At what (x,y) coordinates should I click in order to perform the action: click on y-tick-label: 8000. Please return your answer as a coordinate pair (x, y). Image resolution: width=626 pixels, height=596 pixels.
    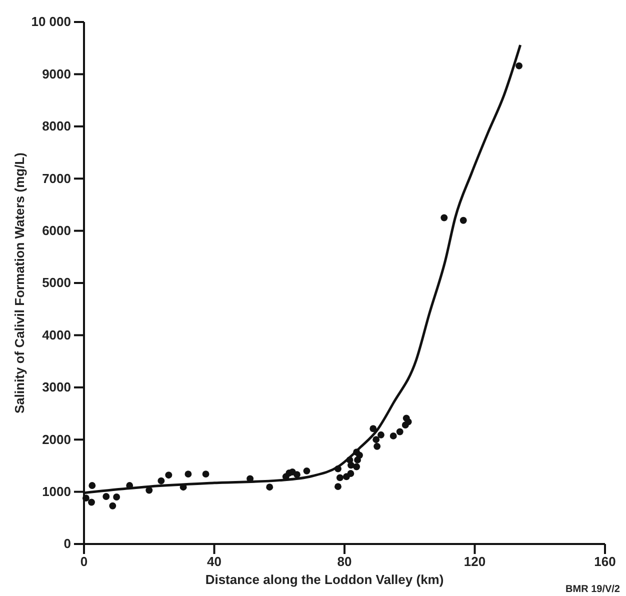
    Looking at the image, I should click on (56, 126).